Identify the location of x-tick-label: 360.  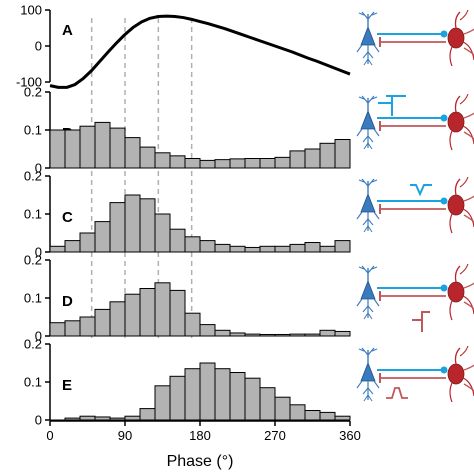
(350, 435).